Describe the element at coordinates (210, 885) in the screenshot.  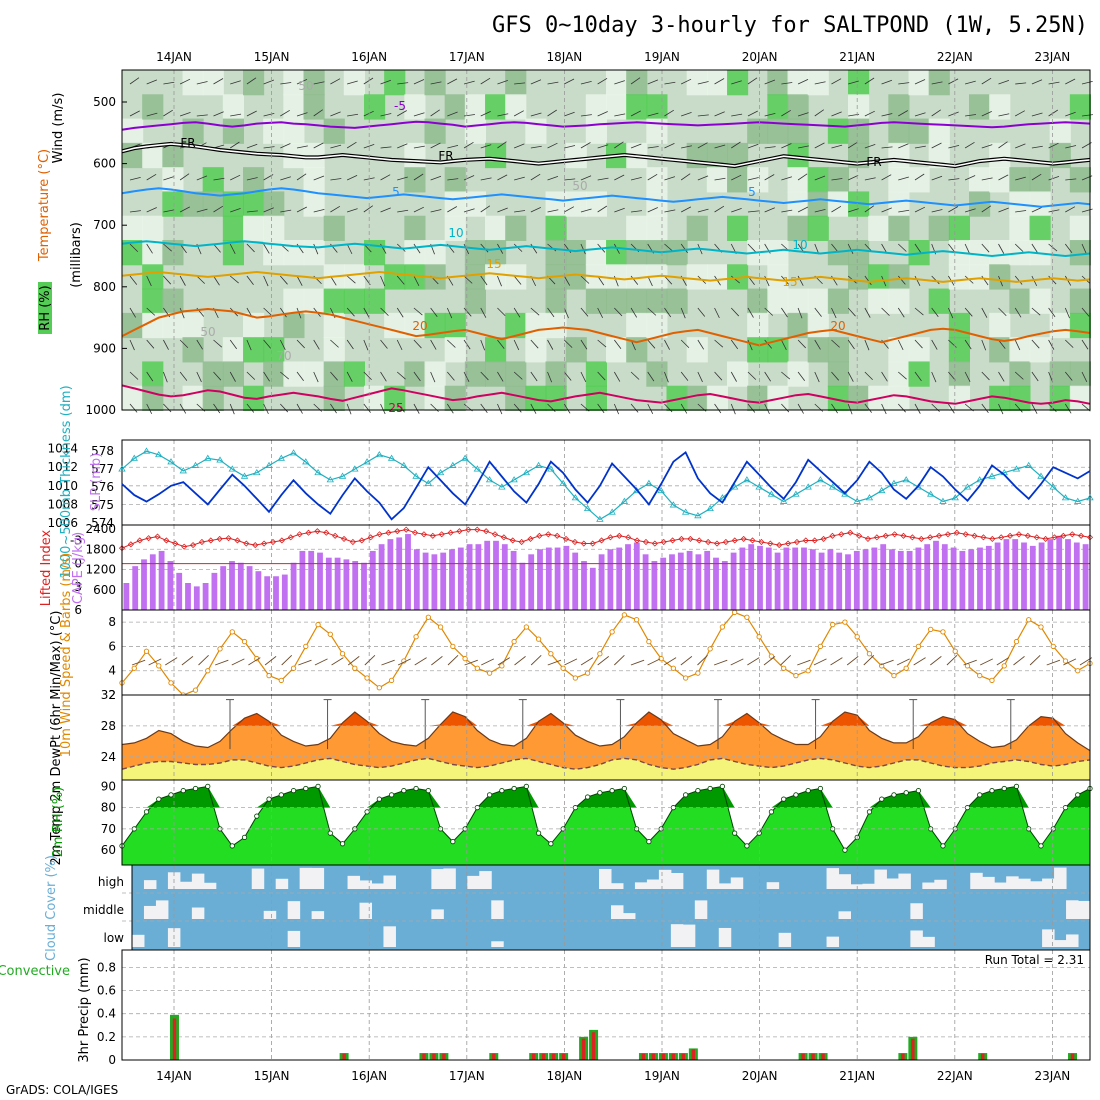
I see `cloud-cell` at that location.